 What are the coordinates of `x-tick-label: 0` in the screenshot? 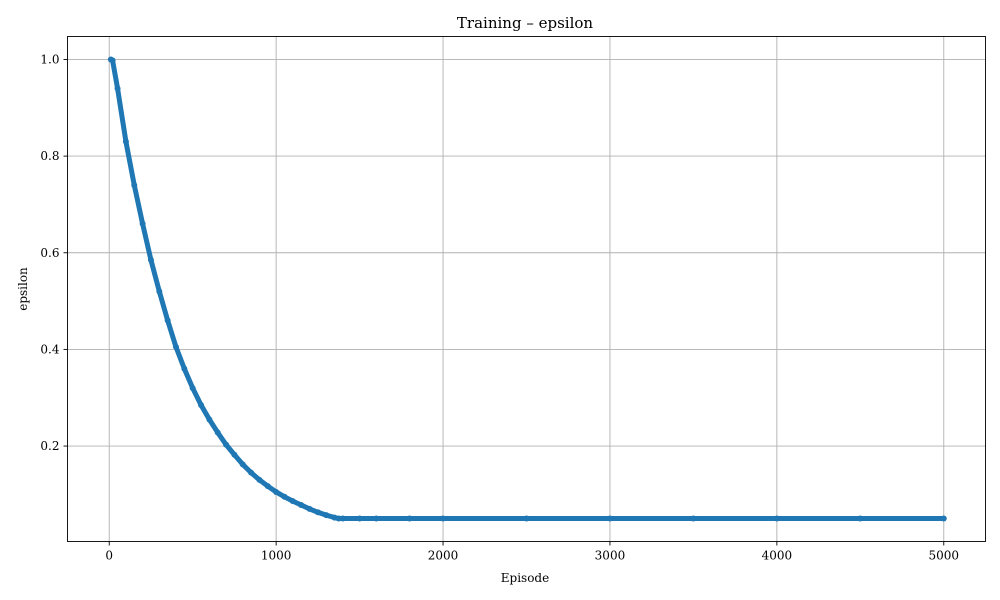 It's located at (109, 556).